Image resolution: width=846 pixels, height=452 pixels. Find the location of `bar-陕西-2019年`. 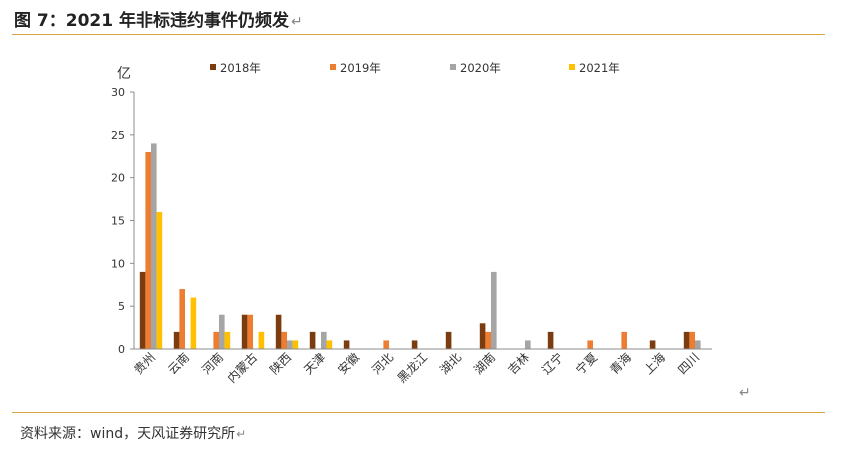

bar-陕西-2019年 is located at coordinates (284, 340).